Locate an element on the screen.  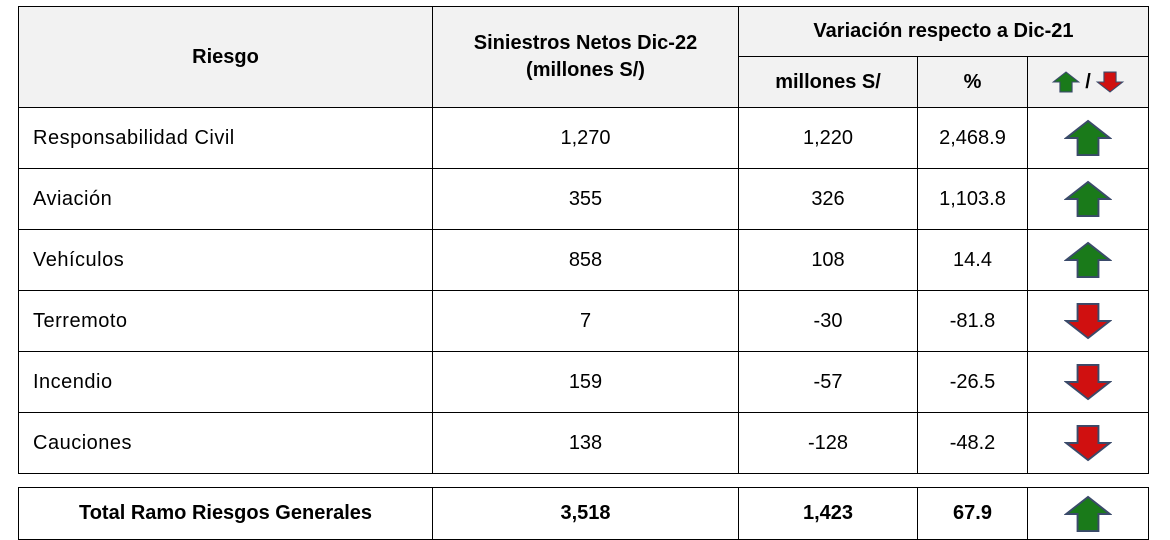
row-label: Cauciones is located at coordinates (225, 443).